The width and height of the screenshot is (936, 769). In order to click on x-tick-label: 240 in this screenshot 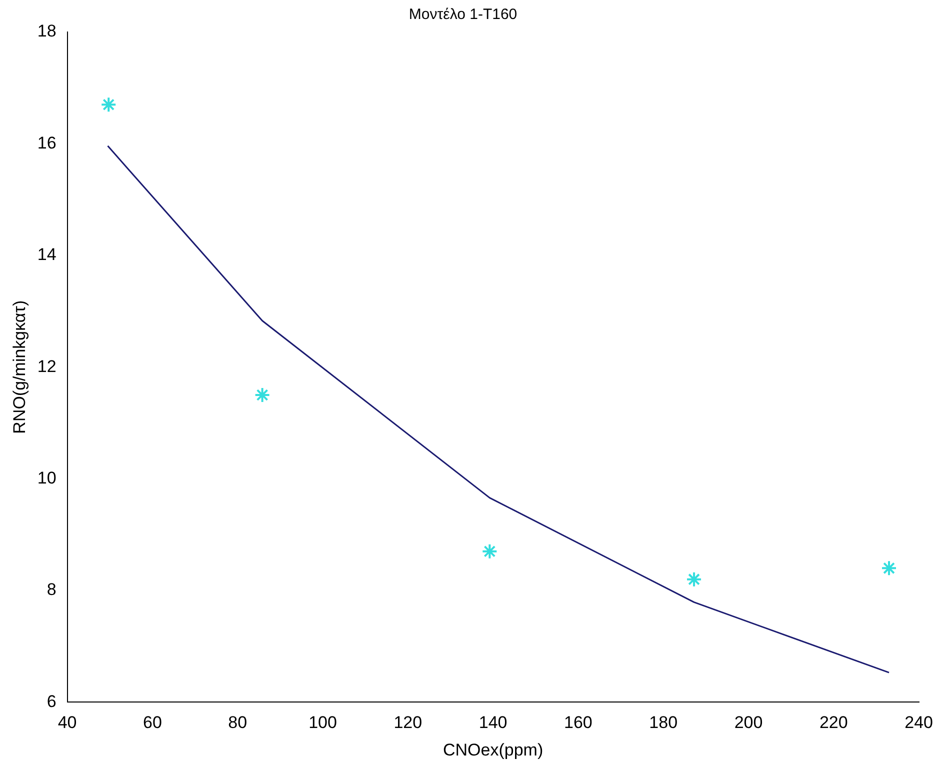, I will do `click(919, 722)`.